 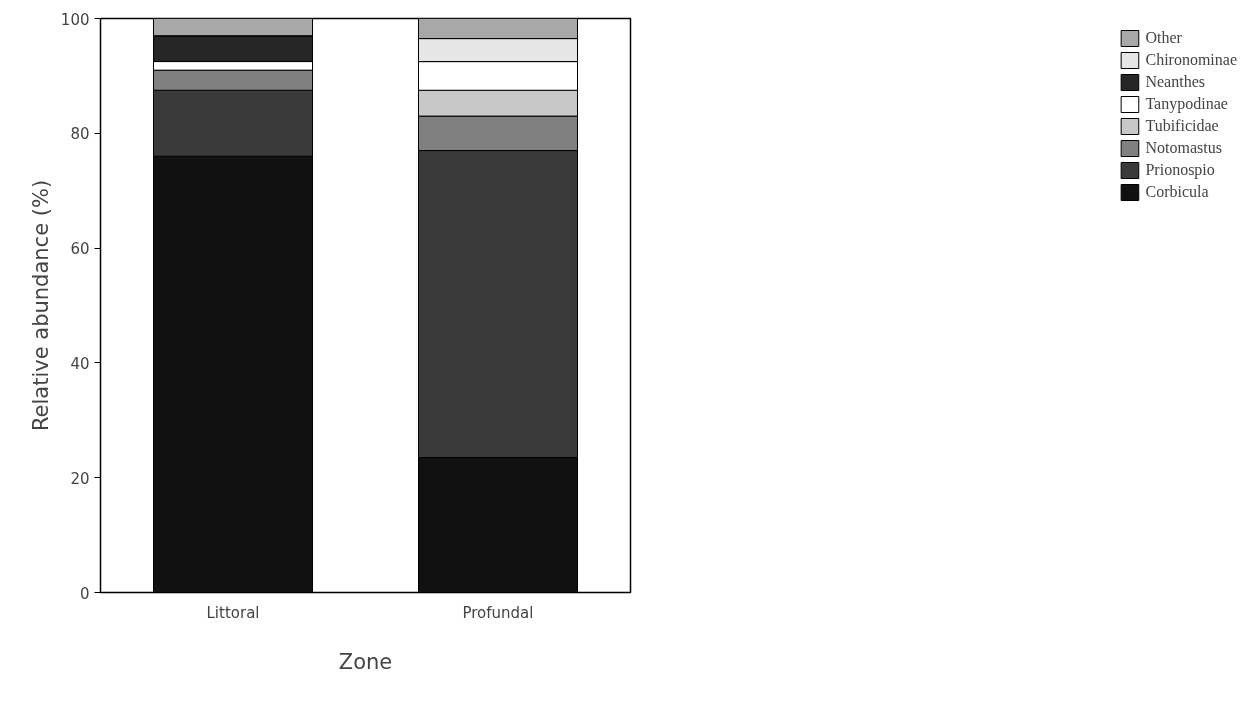 What do you see at coordinates (80, 478) in the screenshot?
I see `y-tick-label: 20` at bounding box center [80, 478].